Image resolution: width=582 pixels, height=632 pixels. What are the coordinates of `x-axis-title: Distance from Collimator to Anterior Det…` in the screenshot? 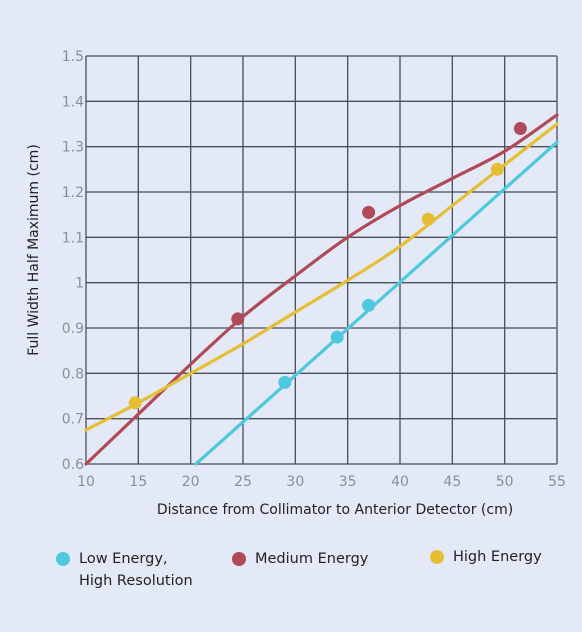 It's located at (335, 510).